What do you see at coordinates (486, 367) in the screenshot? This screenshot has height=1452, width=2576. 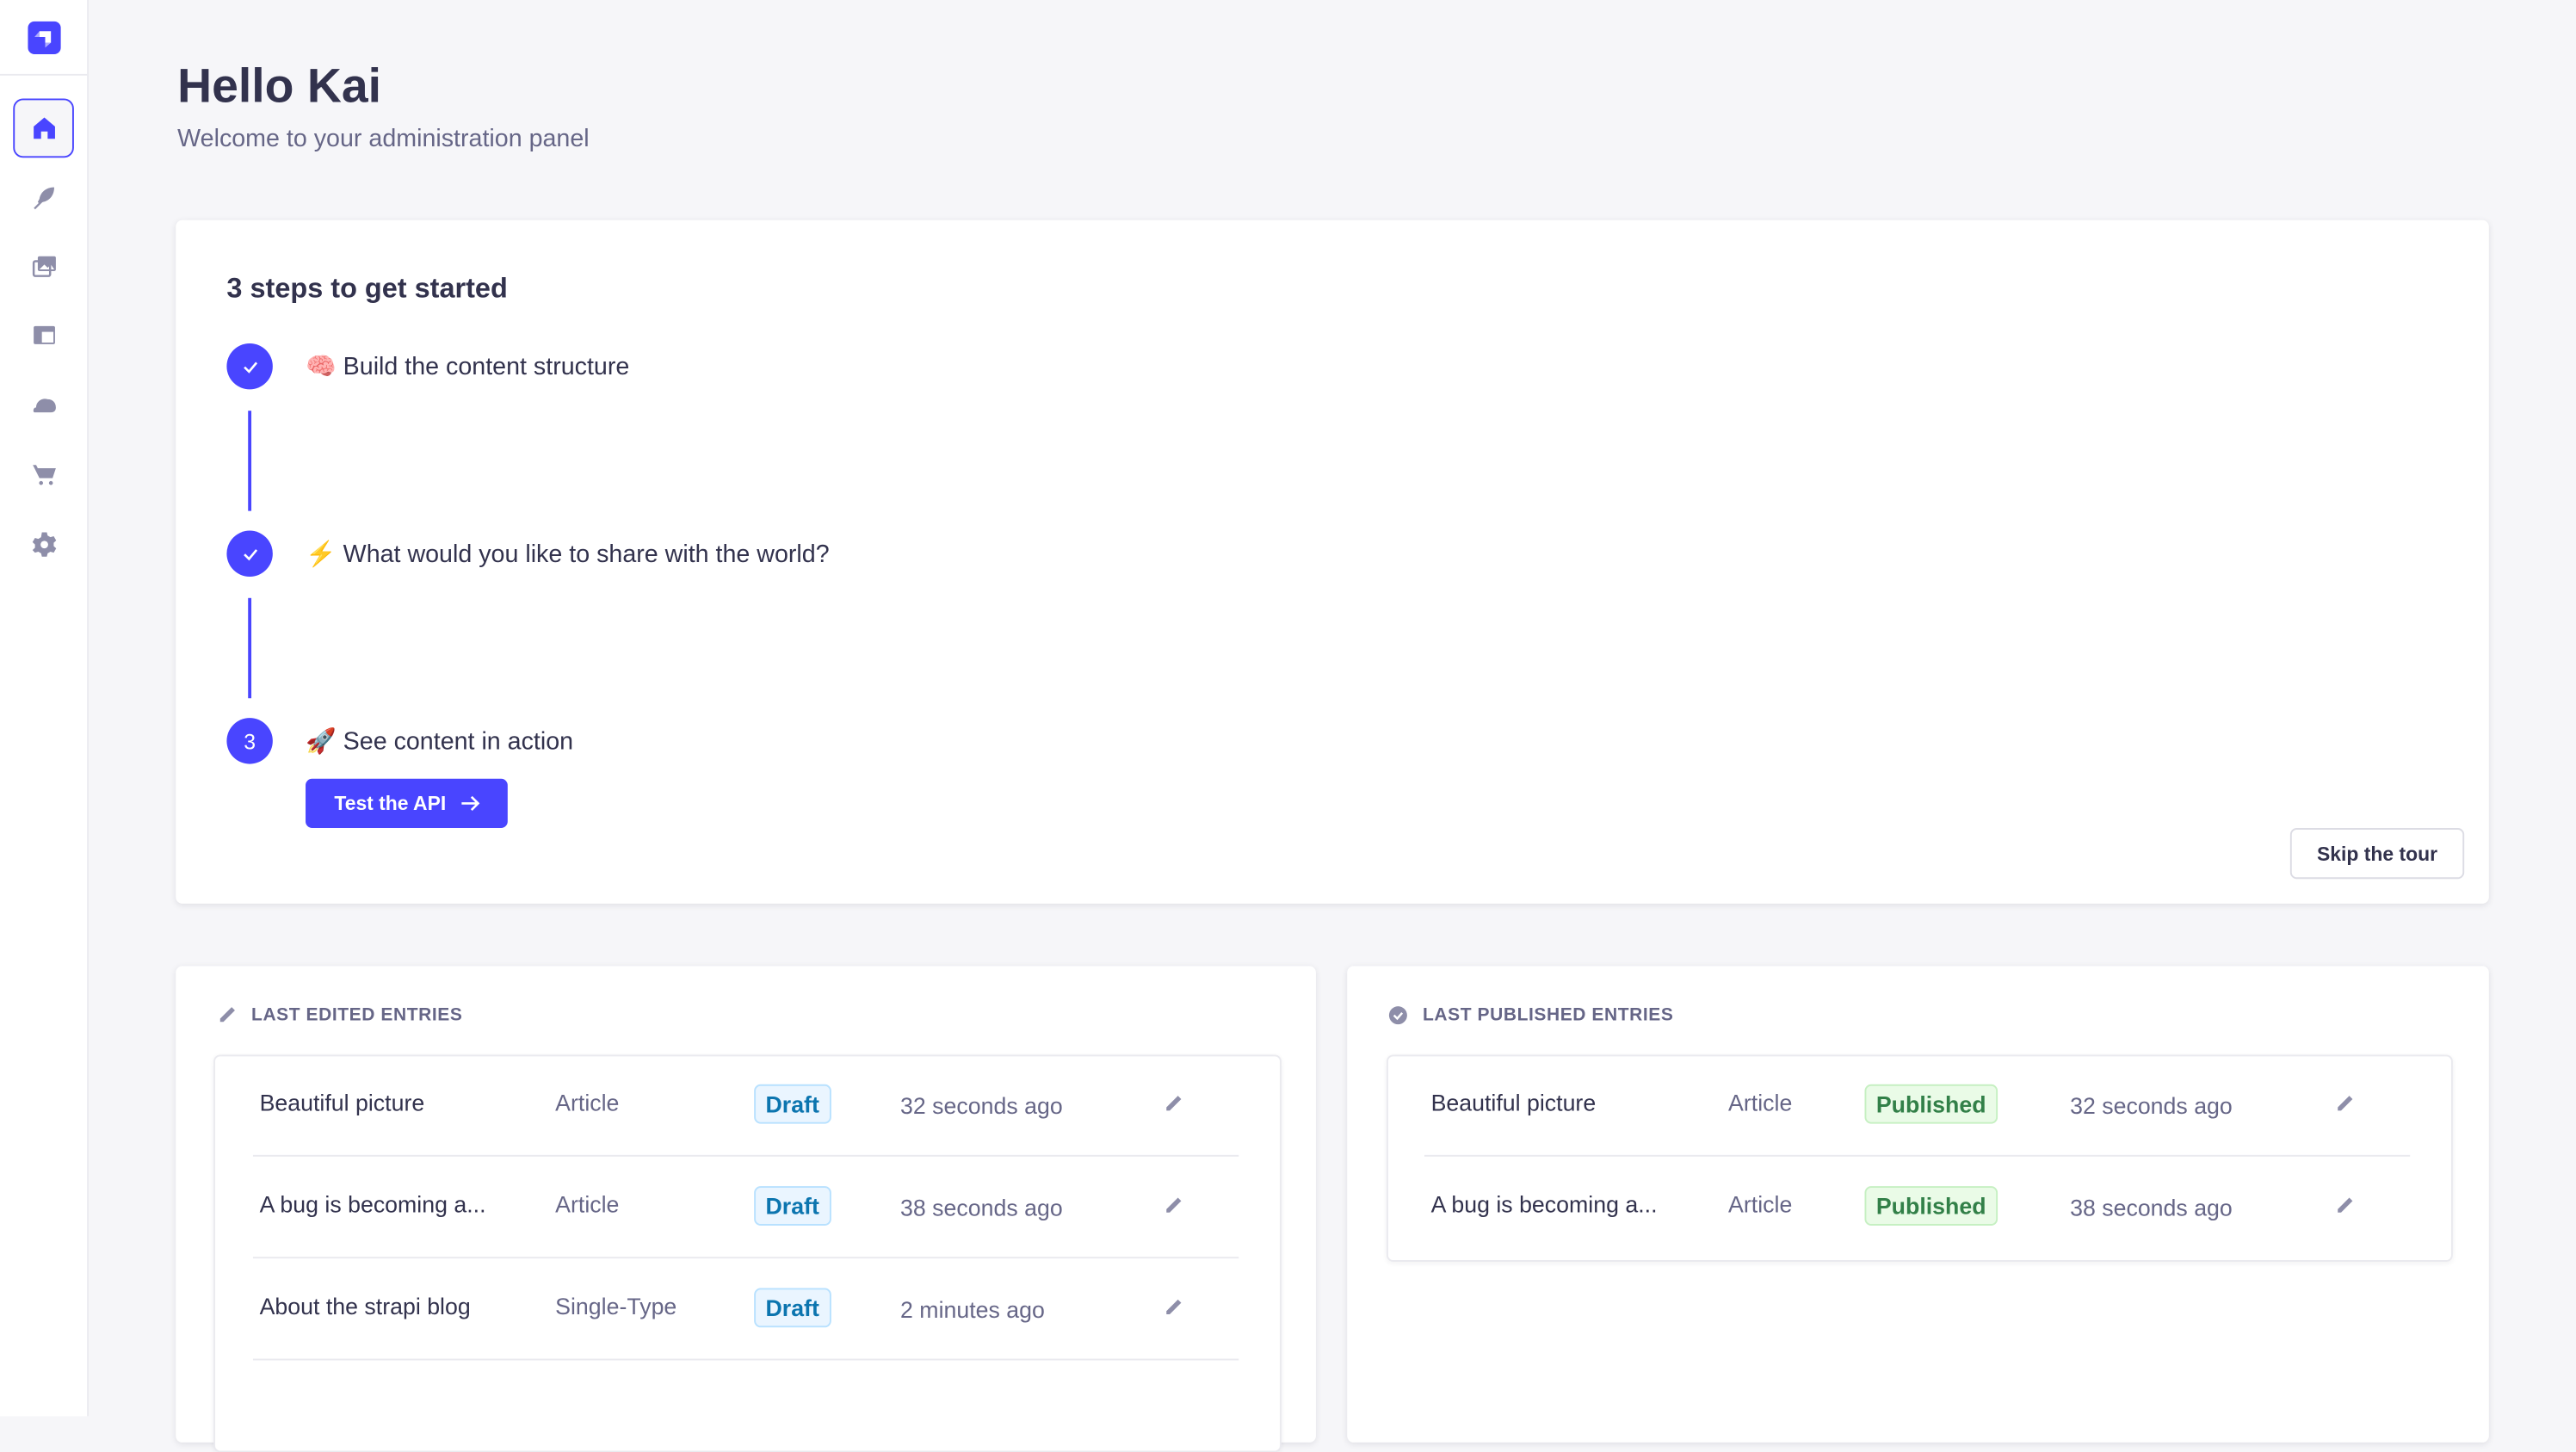 I see `step-1-label: Build the content structure` at bounding box center [486, 367].